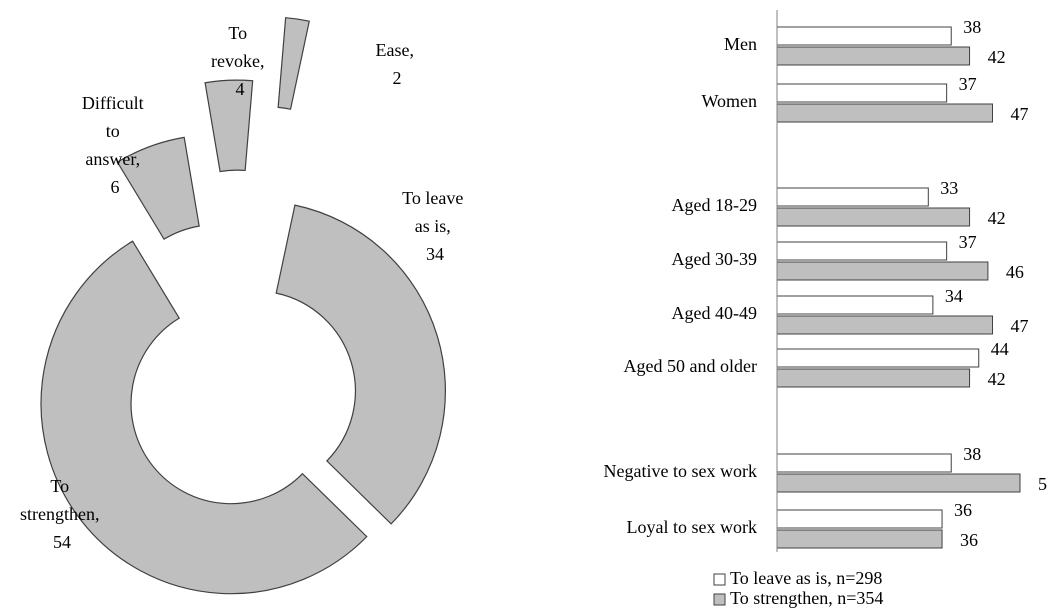 The width and height of the screenshot is (1047, 610). I want to click on value-label: 53, so click(1042, 484).